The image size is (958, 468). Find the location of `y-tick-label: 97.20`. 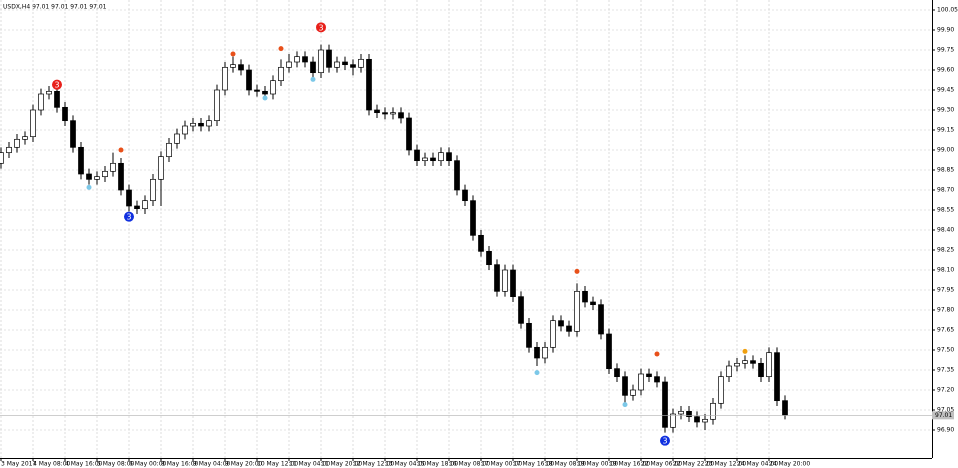

y-tick-label: 97.20 is located at coordinates (945, 390).